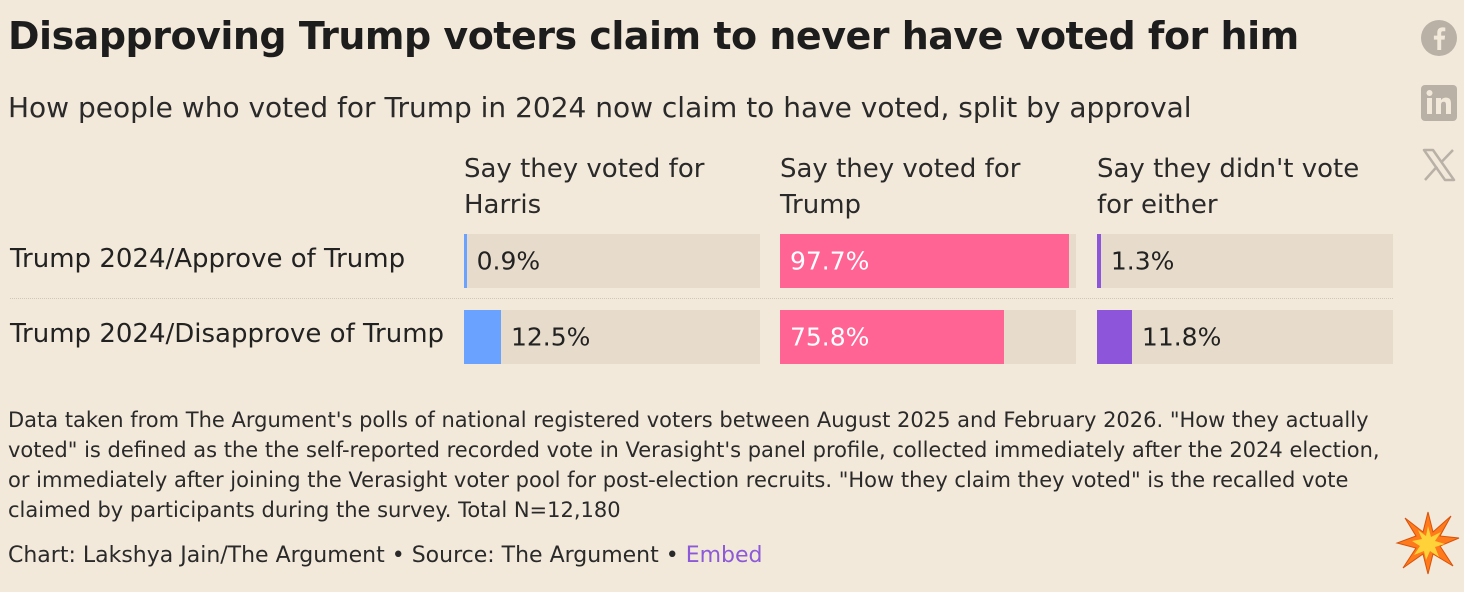  Describe the element at coordinates (830, 337) in the screenshot. I see `bar-label-disapprove-trump: 75.8%` at that location.